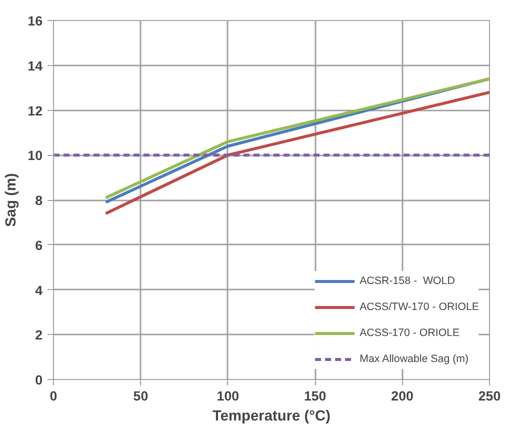  What do you see at coordinates (39, 290) in the screenshot?
I see `y-tick-label: 4` at bounding box center [39, 290].